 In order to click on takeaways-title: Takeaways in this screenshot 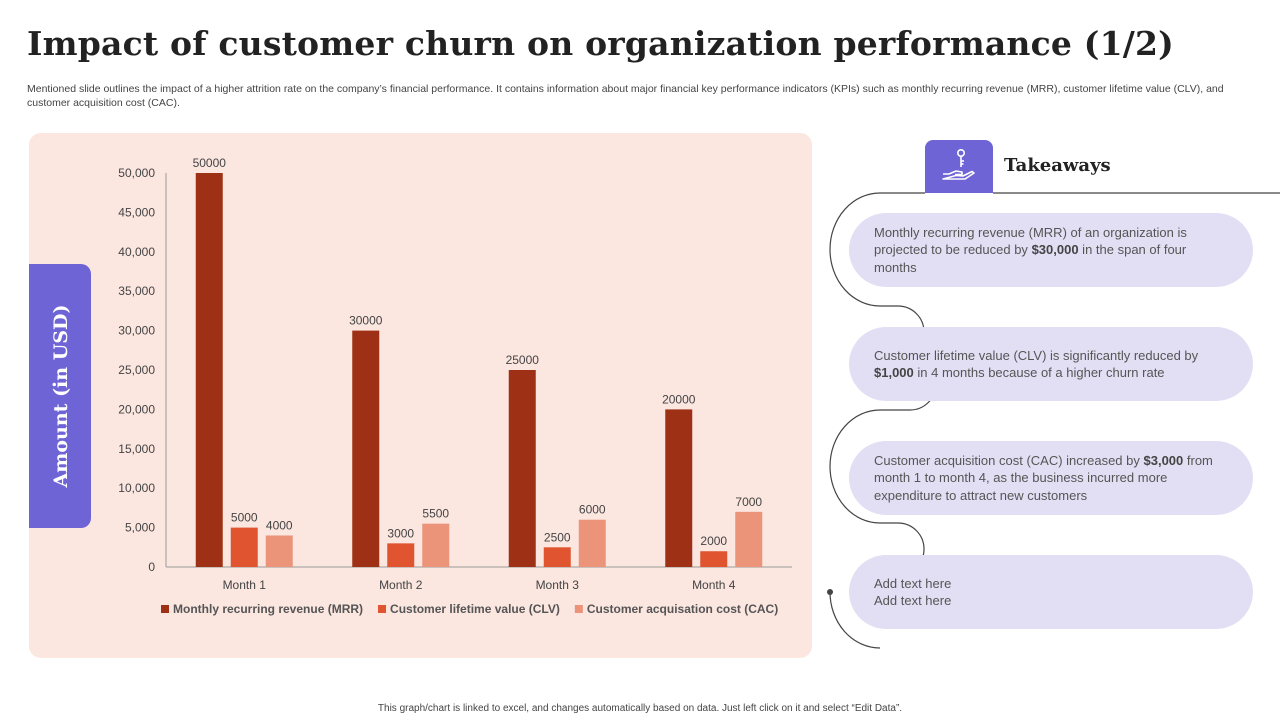, I will do `click(1057, 165)`.